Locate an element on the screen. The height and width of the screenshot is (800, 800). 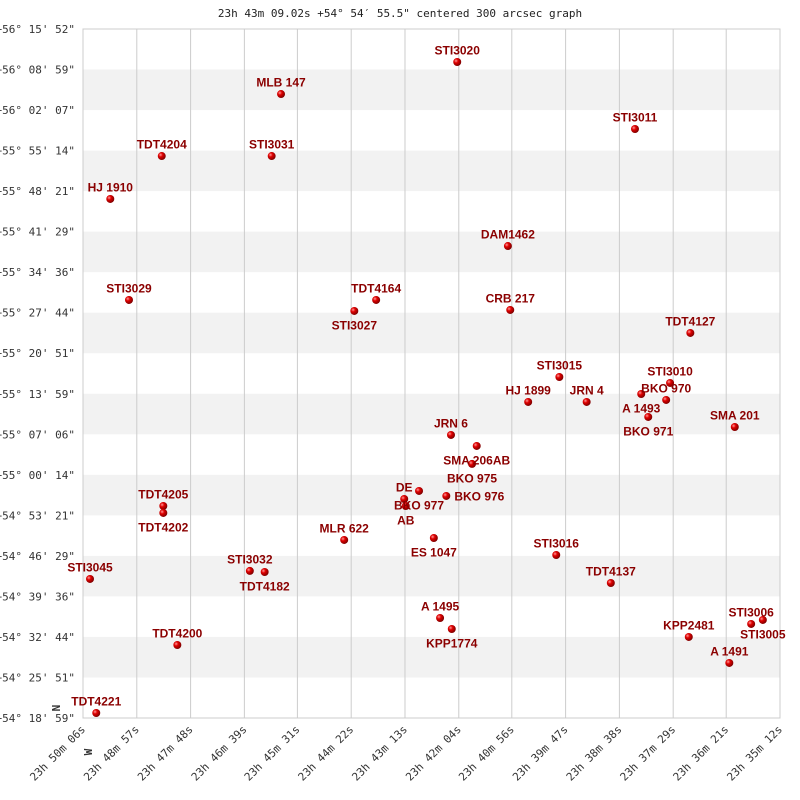
west-marker: W is located at coordinates (88, 751).